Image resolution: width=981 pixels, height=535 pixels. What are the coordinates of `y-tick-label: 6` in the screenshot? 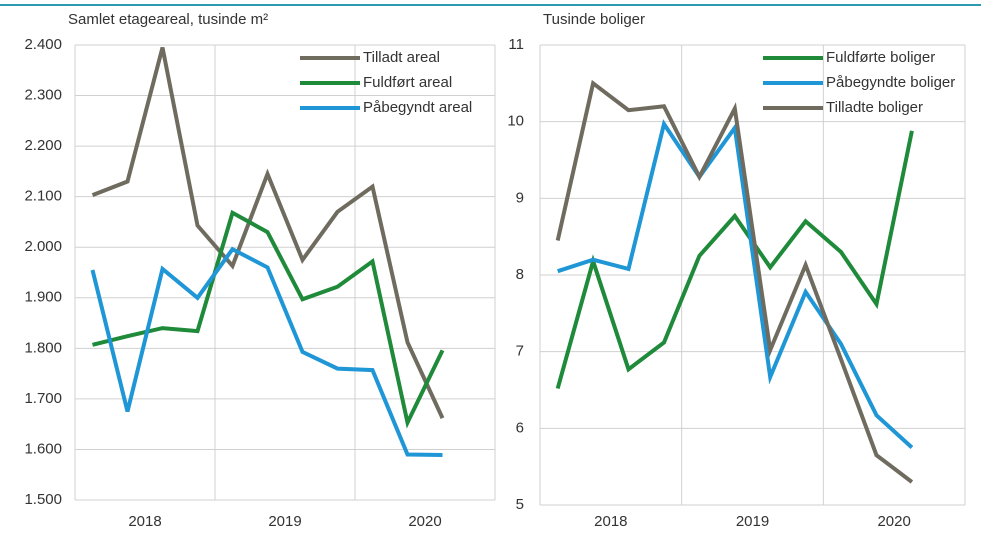 It's located at (520, 427).